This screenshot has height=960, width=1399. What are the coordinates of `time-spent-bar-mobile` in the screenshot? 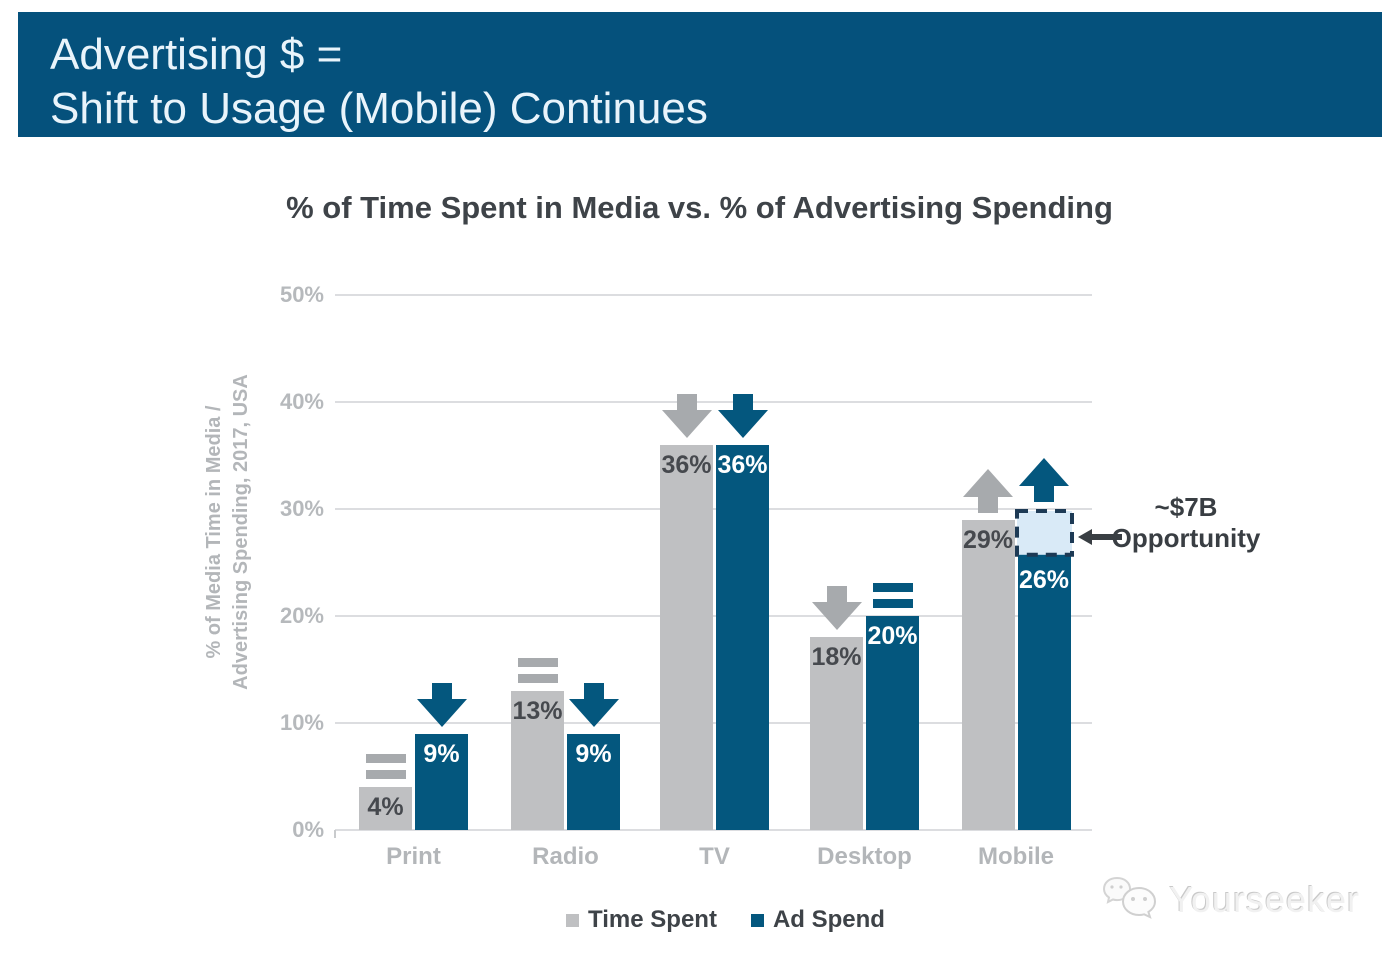 It's located at (988, 674).